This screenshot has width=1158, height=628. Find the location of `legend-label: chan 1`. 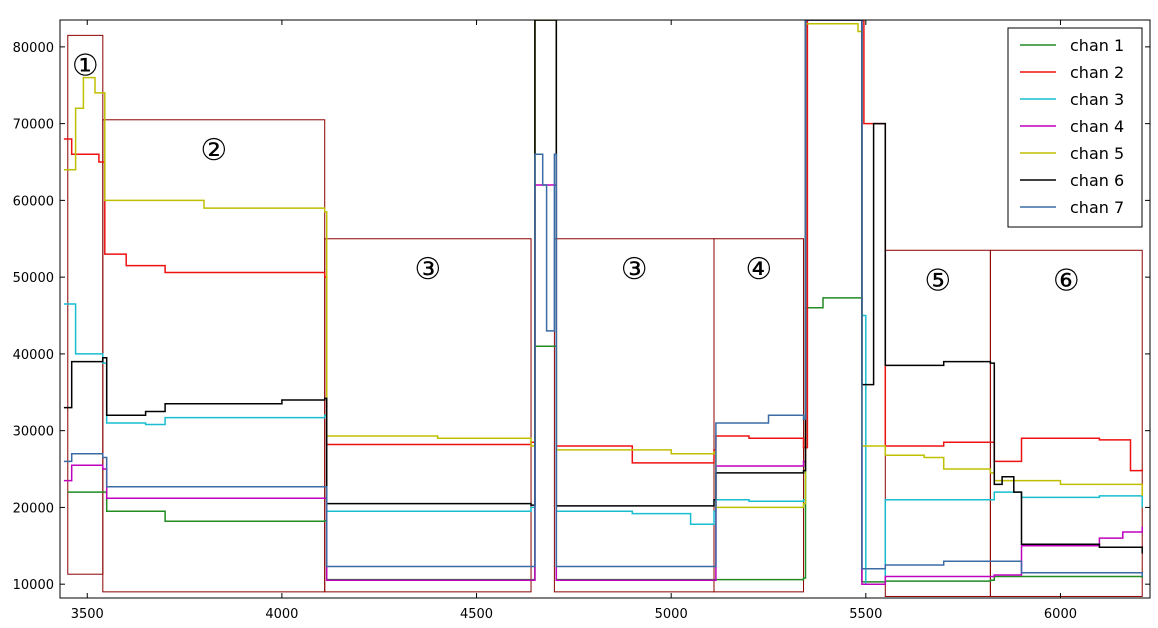

legend-label: chan 1 is located at coordinates (1097, 45).